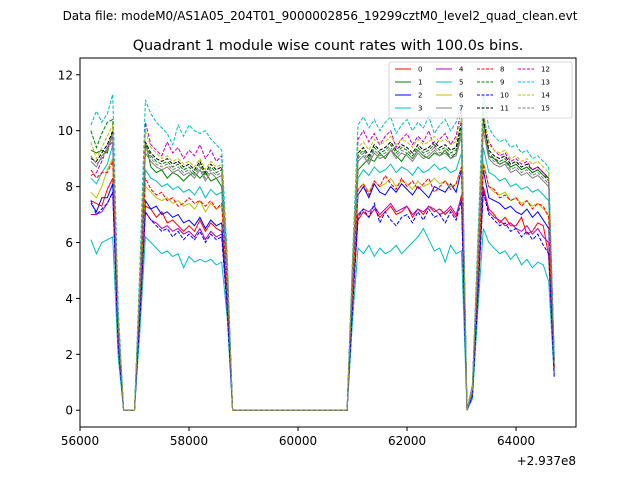  I want to click on legend-label-1: 1, so click(420, 83).